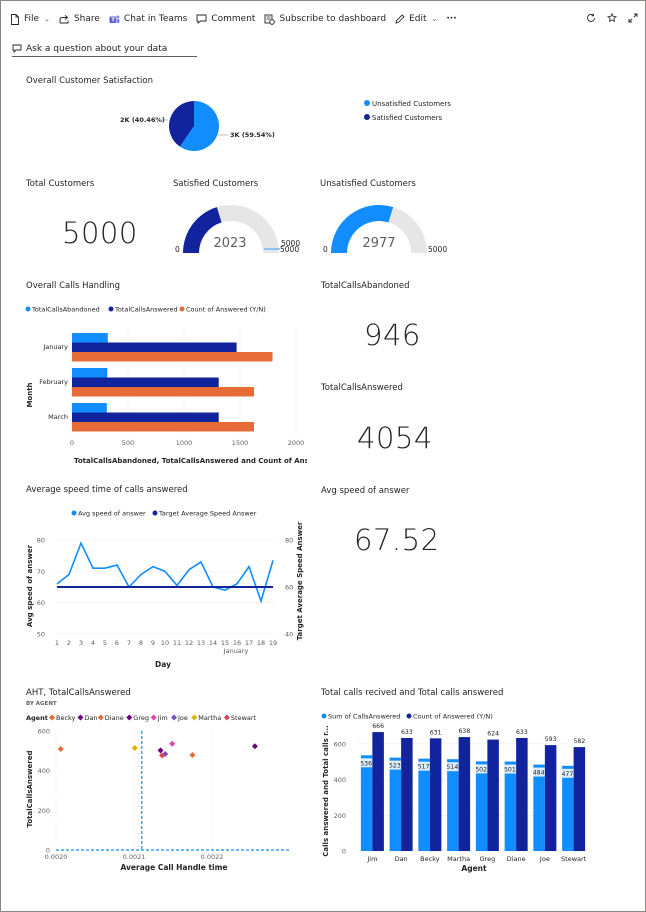  Describe the element at coordinates (112, 514) in the screenshot. I see `legend-avg: Avg speed of answer` at that location.